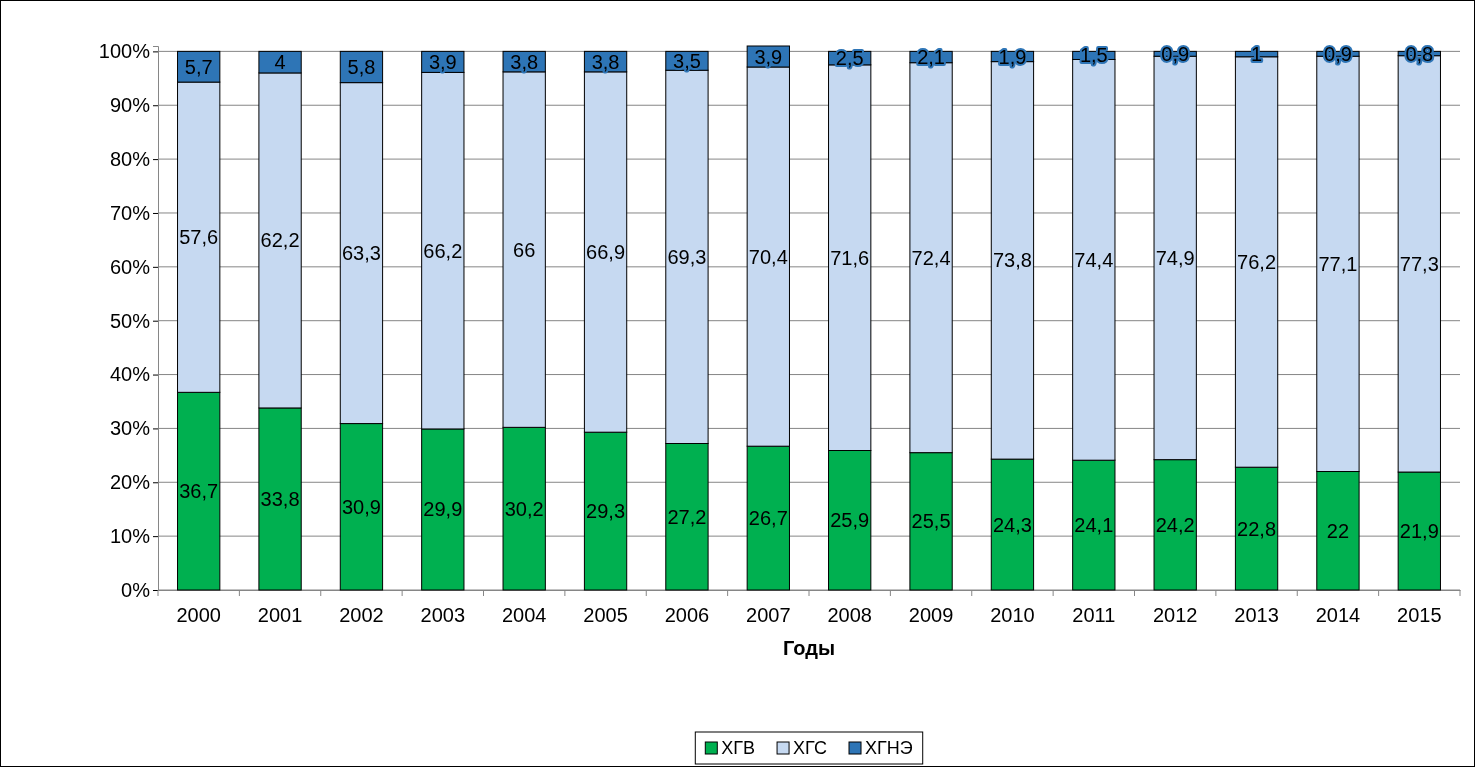 The width and height of the screenshot is (1475, 767). What do you see at coordinates (524, 615) in the screenshot?
I see `x-tick-label: 2004` at bounding box center [524, 615].